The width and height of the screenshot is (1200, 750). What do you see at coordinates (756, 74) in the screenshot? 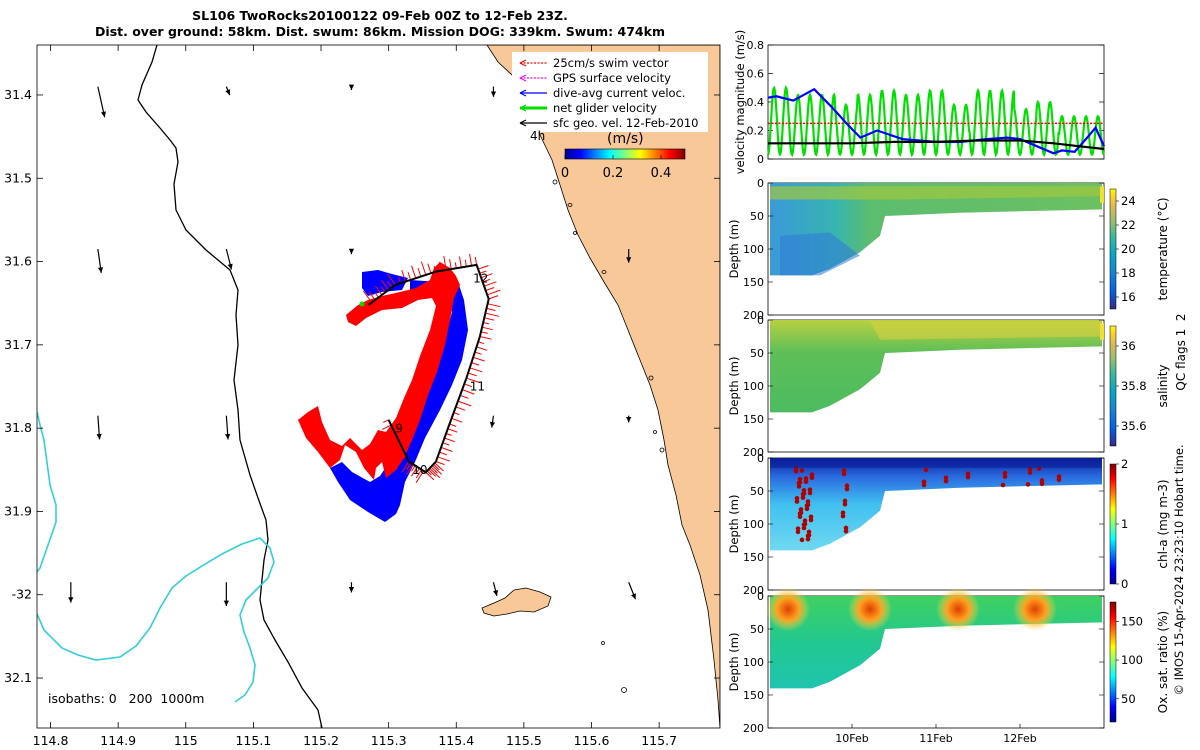
I see `velocity-y-tick-label: 0.6` at bounding box center [756, 74].